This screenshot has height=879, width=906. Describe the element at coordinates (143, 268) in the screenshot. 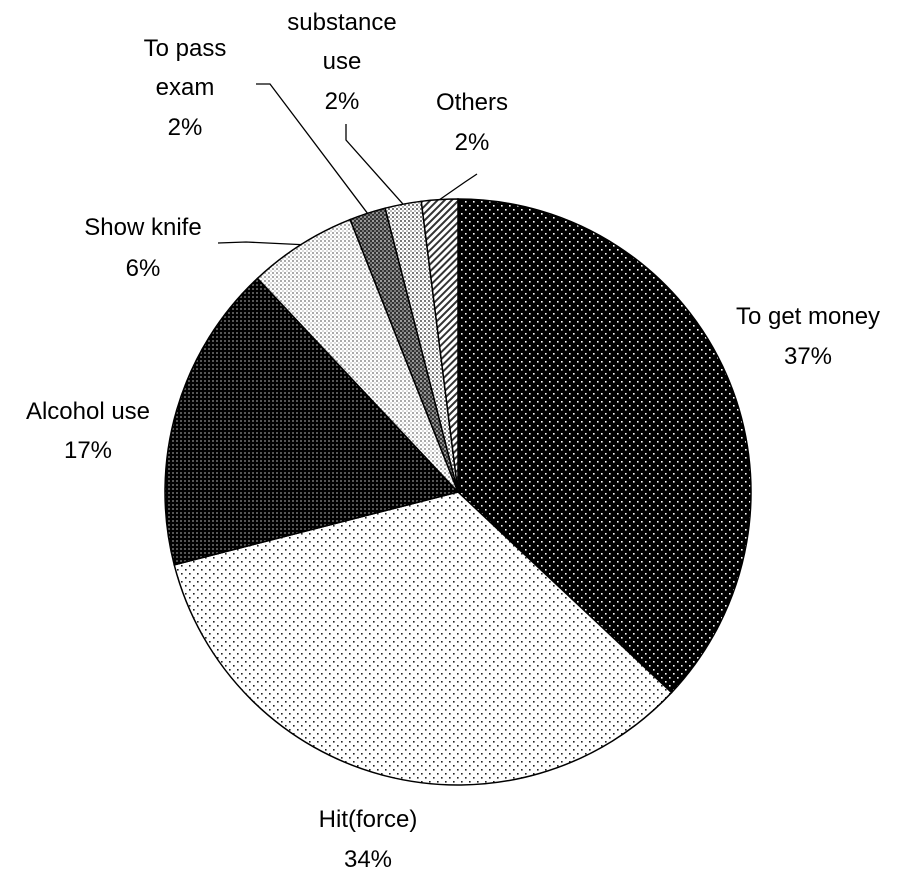

I see `label-show-knife-pct: 6%` at that location.